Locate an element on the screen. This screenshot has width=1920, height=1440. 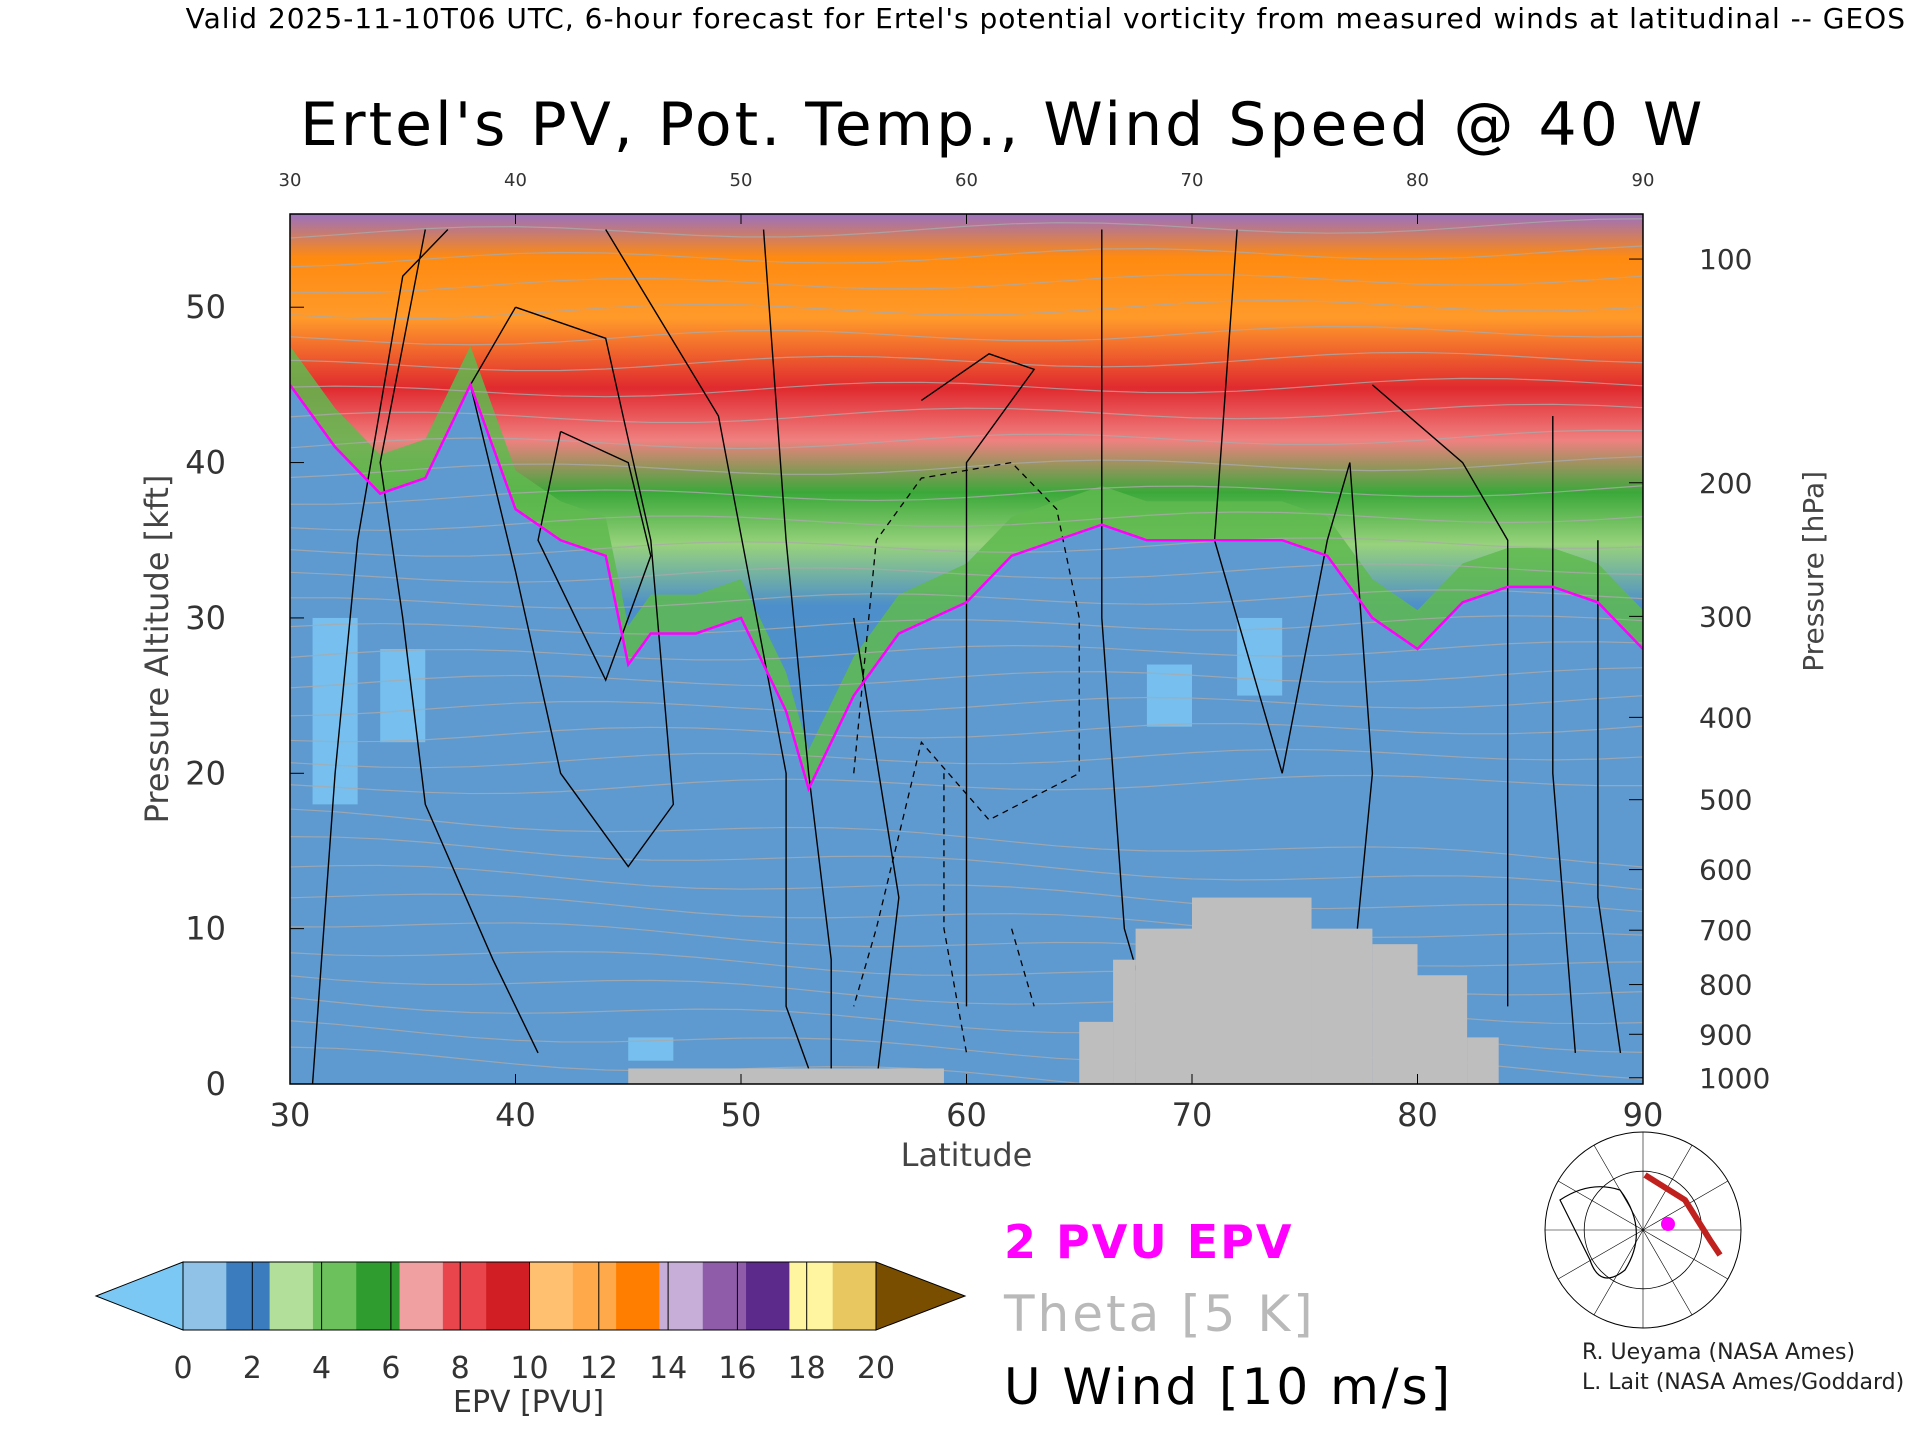
y-tick-label: 10 is located at coordinates (205, 929).